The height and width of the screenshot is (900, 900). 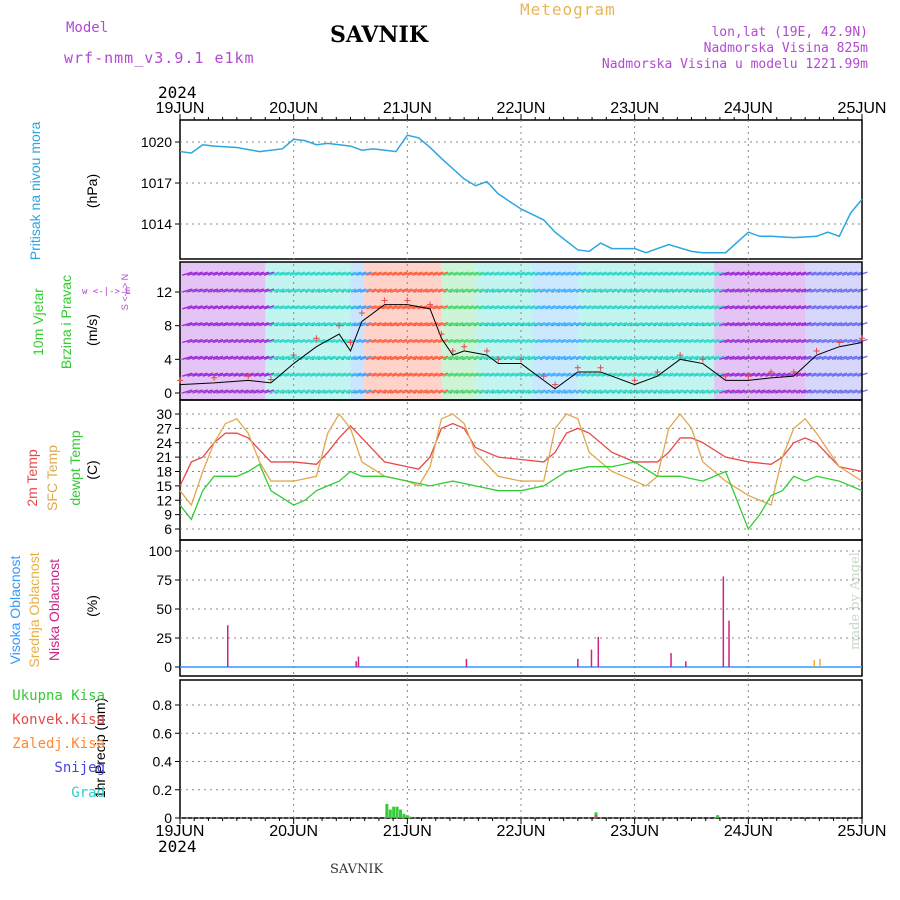 I want to click on year-bottom: 2024, so click(x=177, y=846).